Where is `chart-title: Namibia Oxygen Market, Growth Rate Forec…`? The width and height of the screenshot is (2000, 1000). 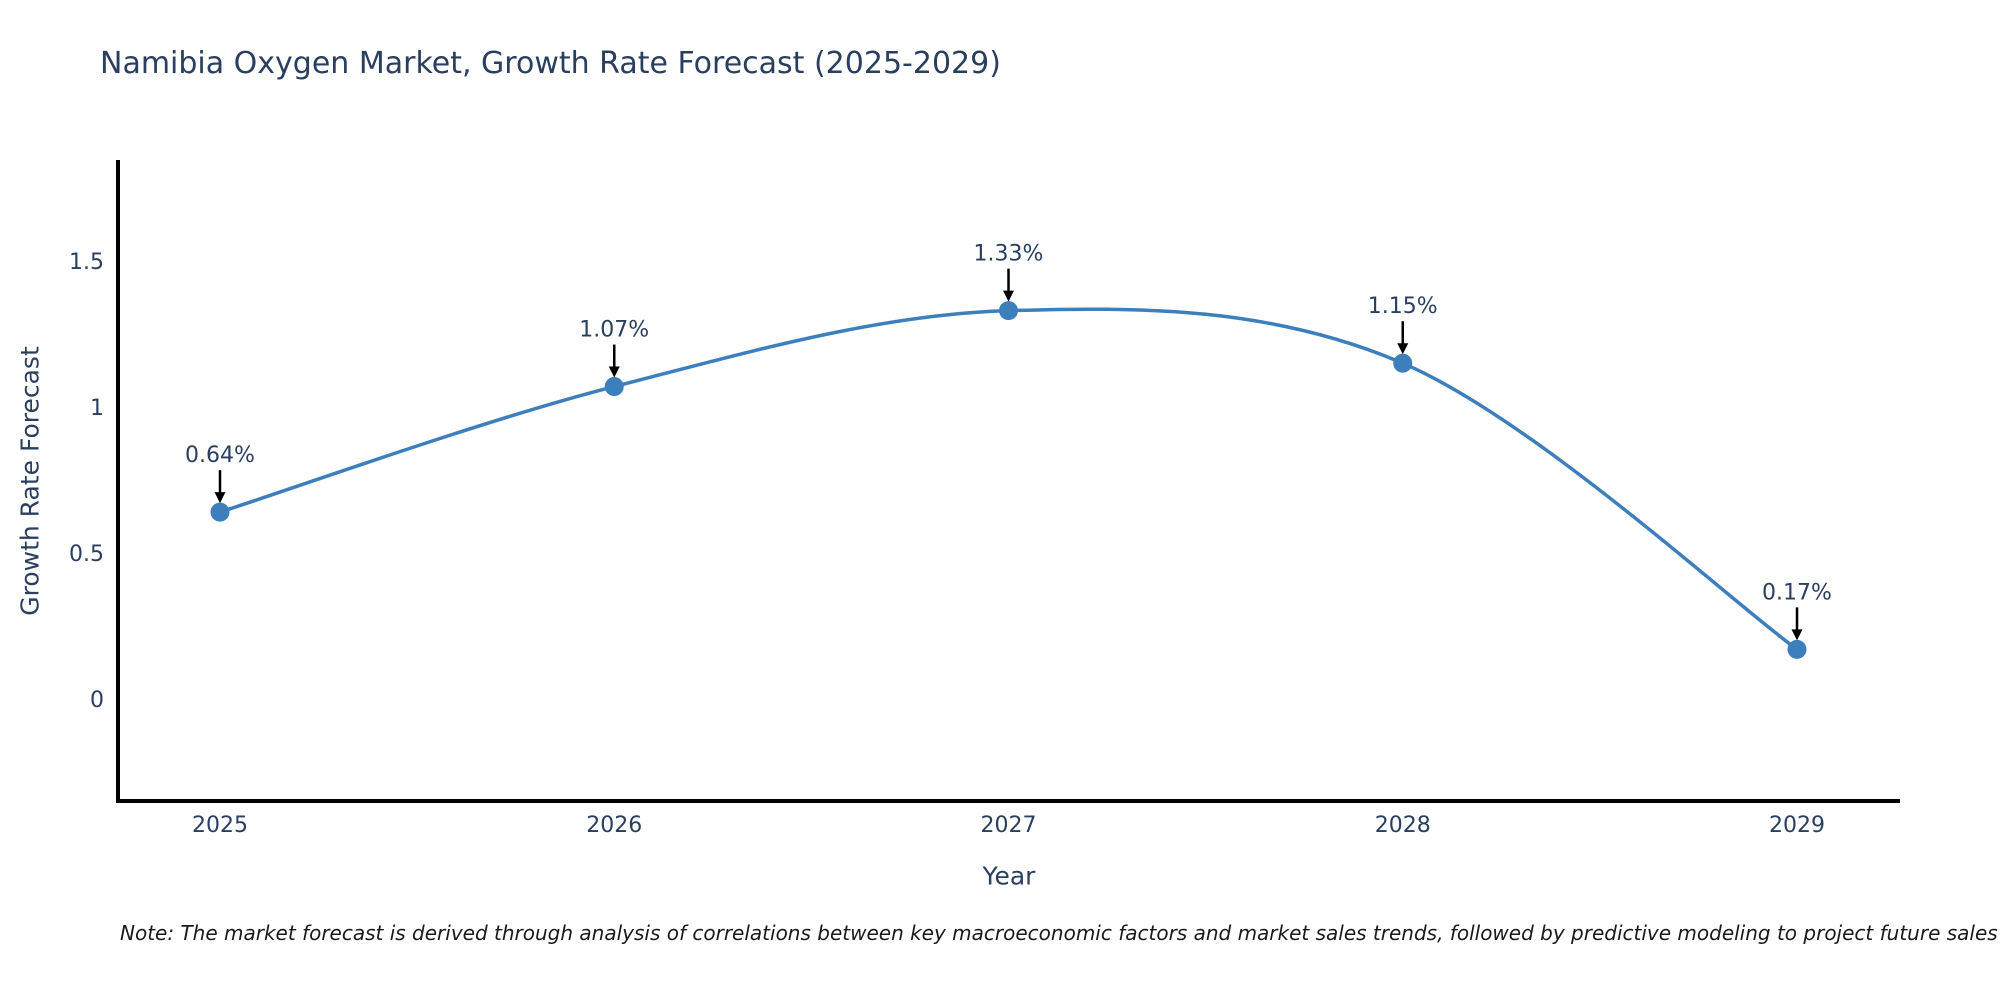 chart-title: Namibia Oxygen Market, Growth Rate Forec… is located at coordinates (550, 63).